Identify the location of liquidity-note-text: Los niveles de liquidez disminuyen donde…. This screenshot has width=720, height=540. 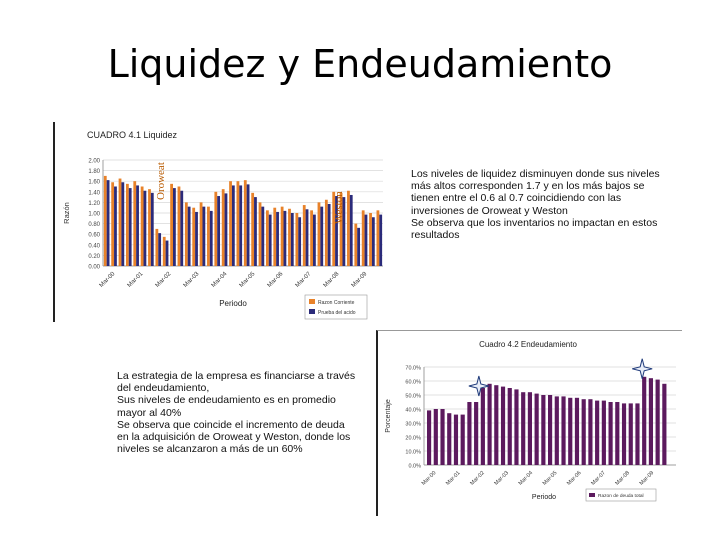
(535, 205).